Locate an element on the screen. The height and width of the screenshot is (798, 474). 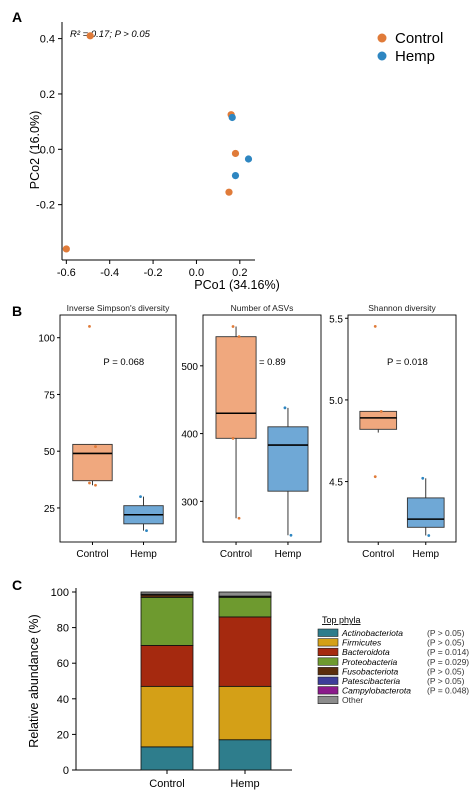
stacked-legend-pvalue-firmicutes: (P > 0.05) is located at coordinates (446, 643).